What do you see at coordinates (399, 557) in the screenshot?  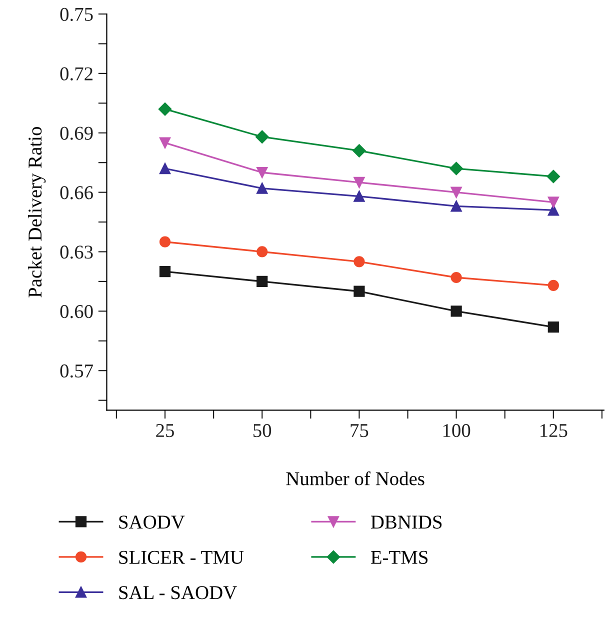 I see `legend-label: E-TMS` at bounding box center [399, 557].